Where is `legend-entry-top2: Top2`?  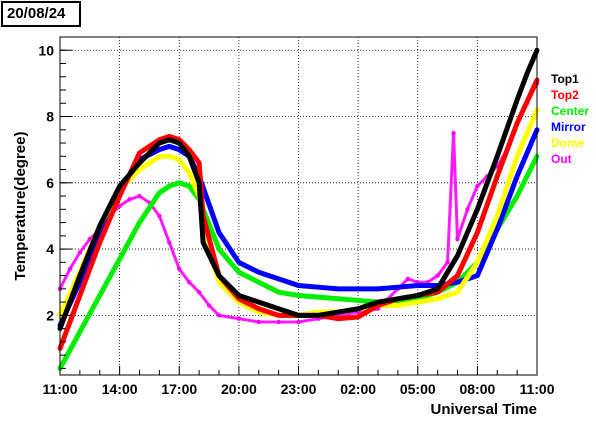
legend-entry-top2: Top2 is located at coordinates (565, 95).